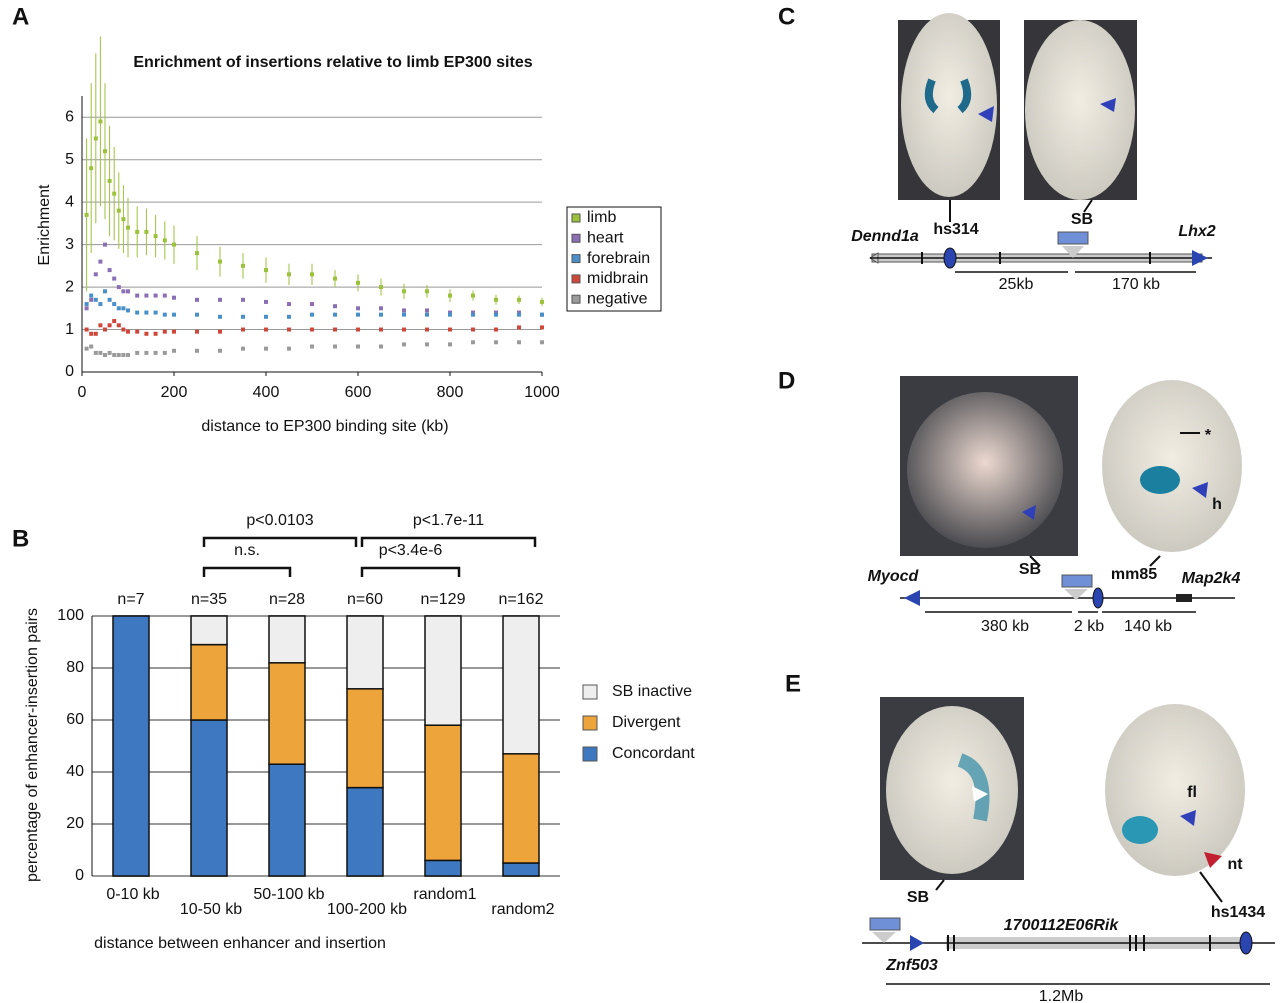  I want to click on significance-label: n.s., so click(247, 550).